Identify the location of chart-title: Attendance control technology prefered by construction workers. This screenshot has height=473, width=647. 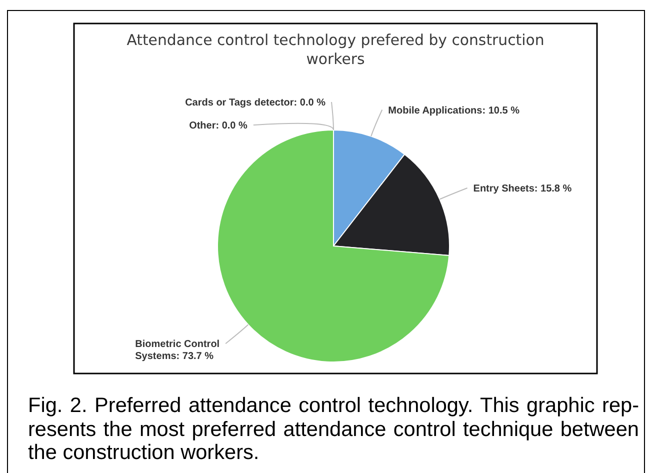
(335, 49).